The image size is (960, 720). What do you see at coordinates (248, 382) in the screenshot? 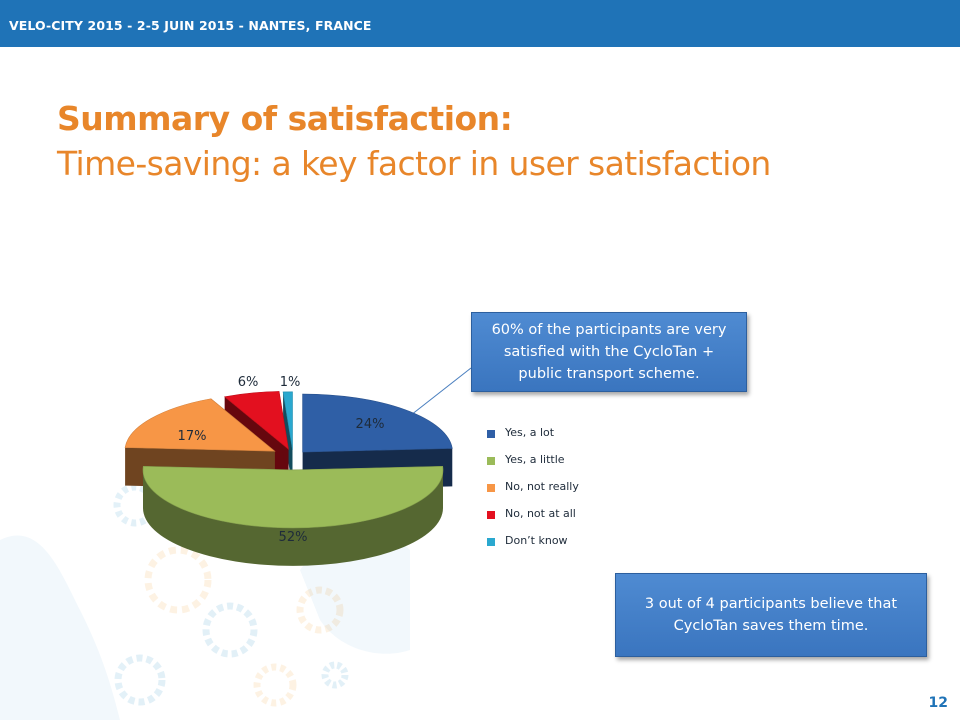
I see `data-label: 6%` at bounding box center [248, 382].